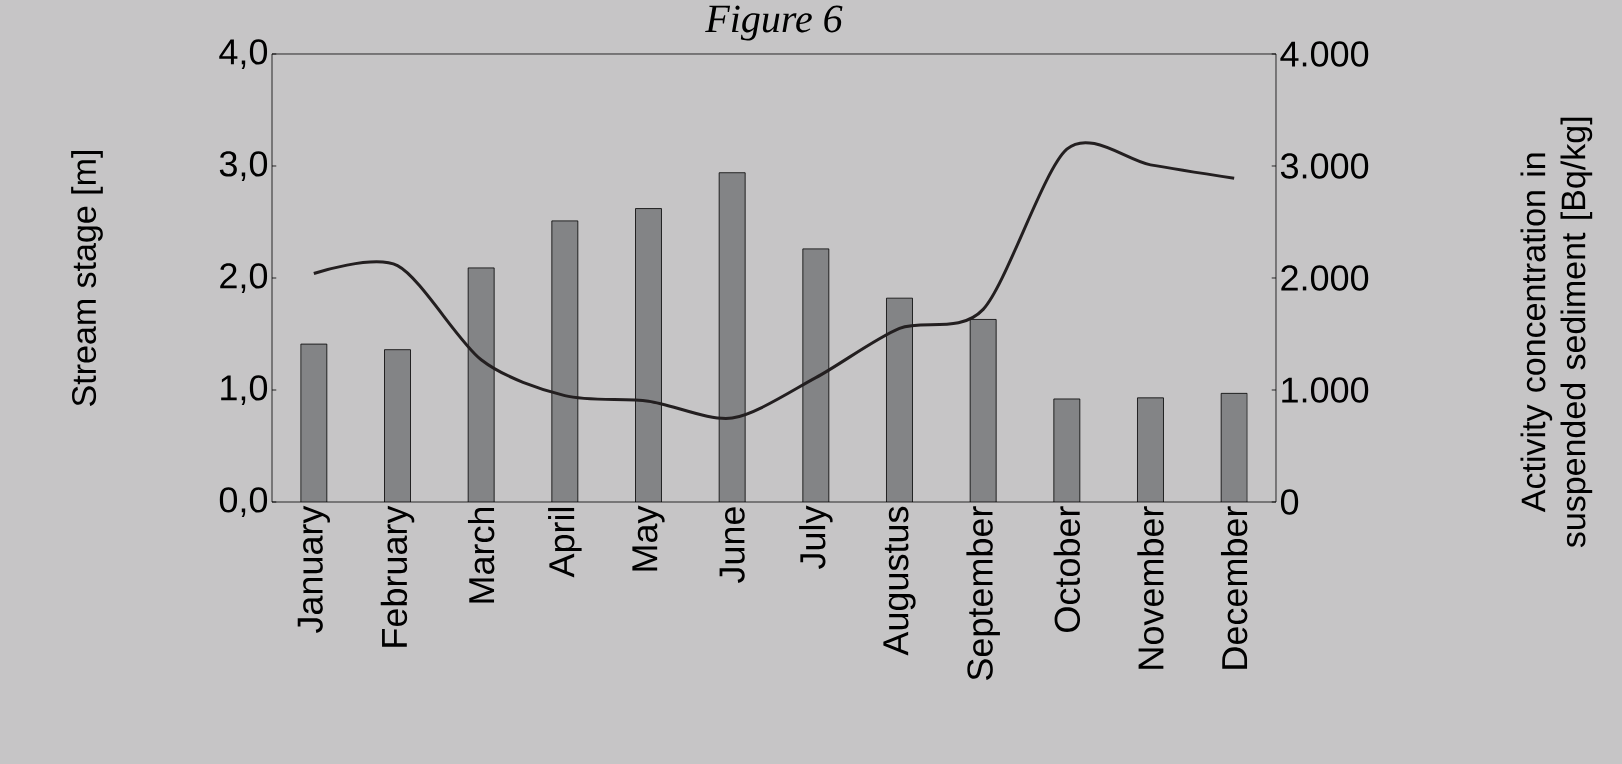 This screenshot has width=1622, height=764. I want to click on x-tick-label: Augustus, so click(899, 581).